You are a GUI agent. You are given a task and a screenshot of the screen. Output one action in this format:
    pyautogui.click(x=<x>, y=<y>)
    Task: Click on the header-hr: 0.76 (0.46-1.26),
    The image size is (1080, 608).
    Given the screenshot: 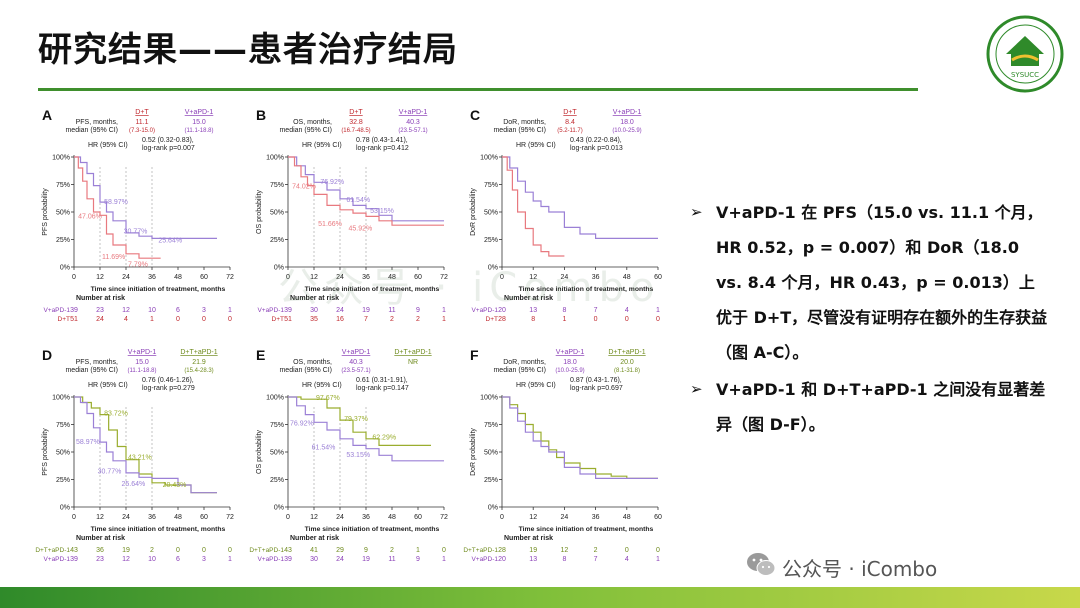 What is the action you would take?
    pyautogui.click(x=168, y=380)
    